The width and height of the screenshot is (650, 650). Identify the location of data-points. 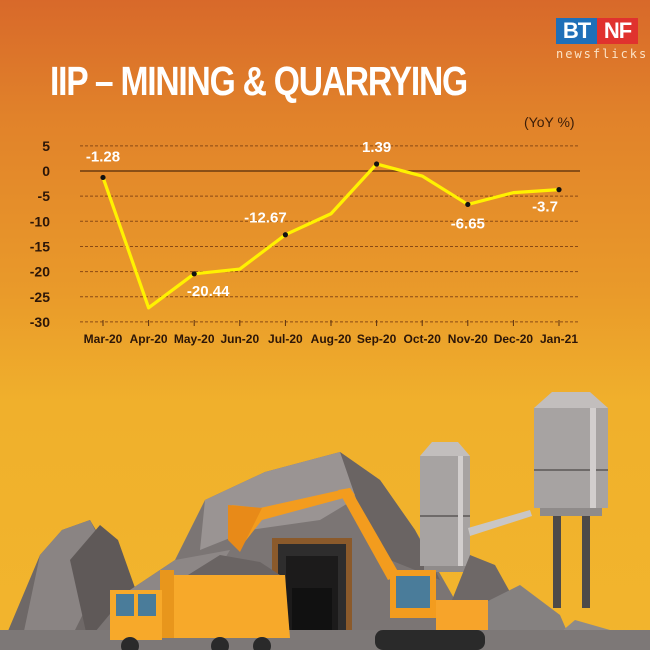
(331, 219).